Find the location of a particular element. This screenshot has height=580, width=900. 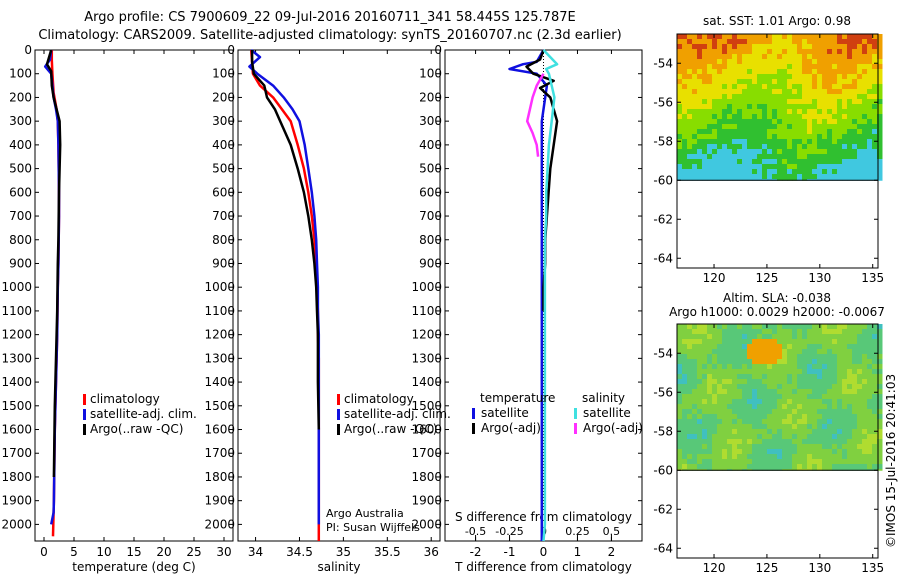

x-tick-label: 1 is located at coordinates (578, 552).